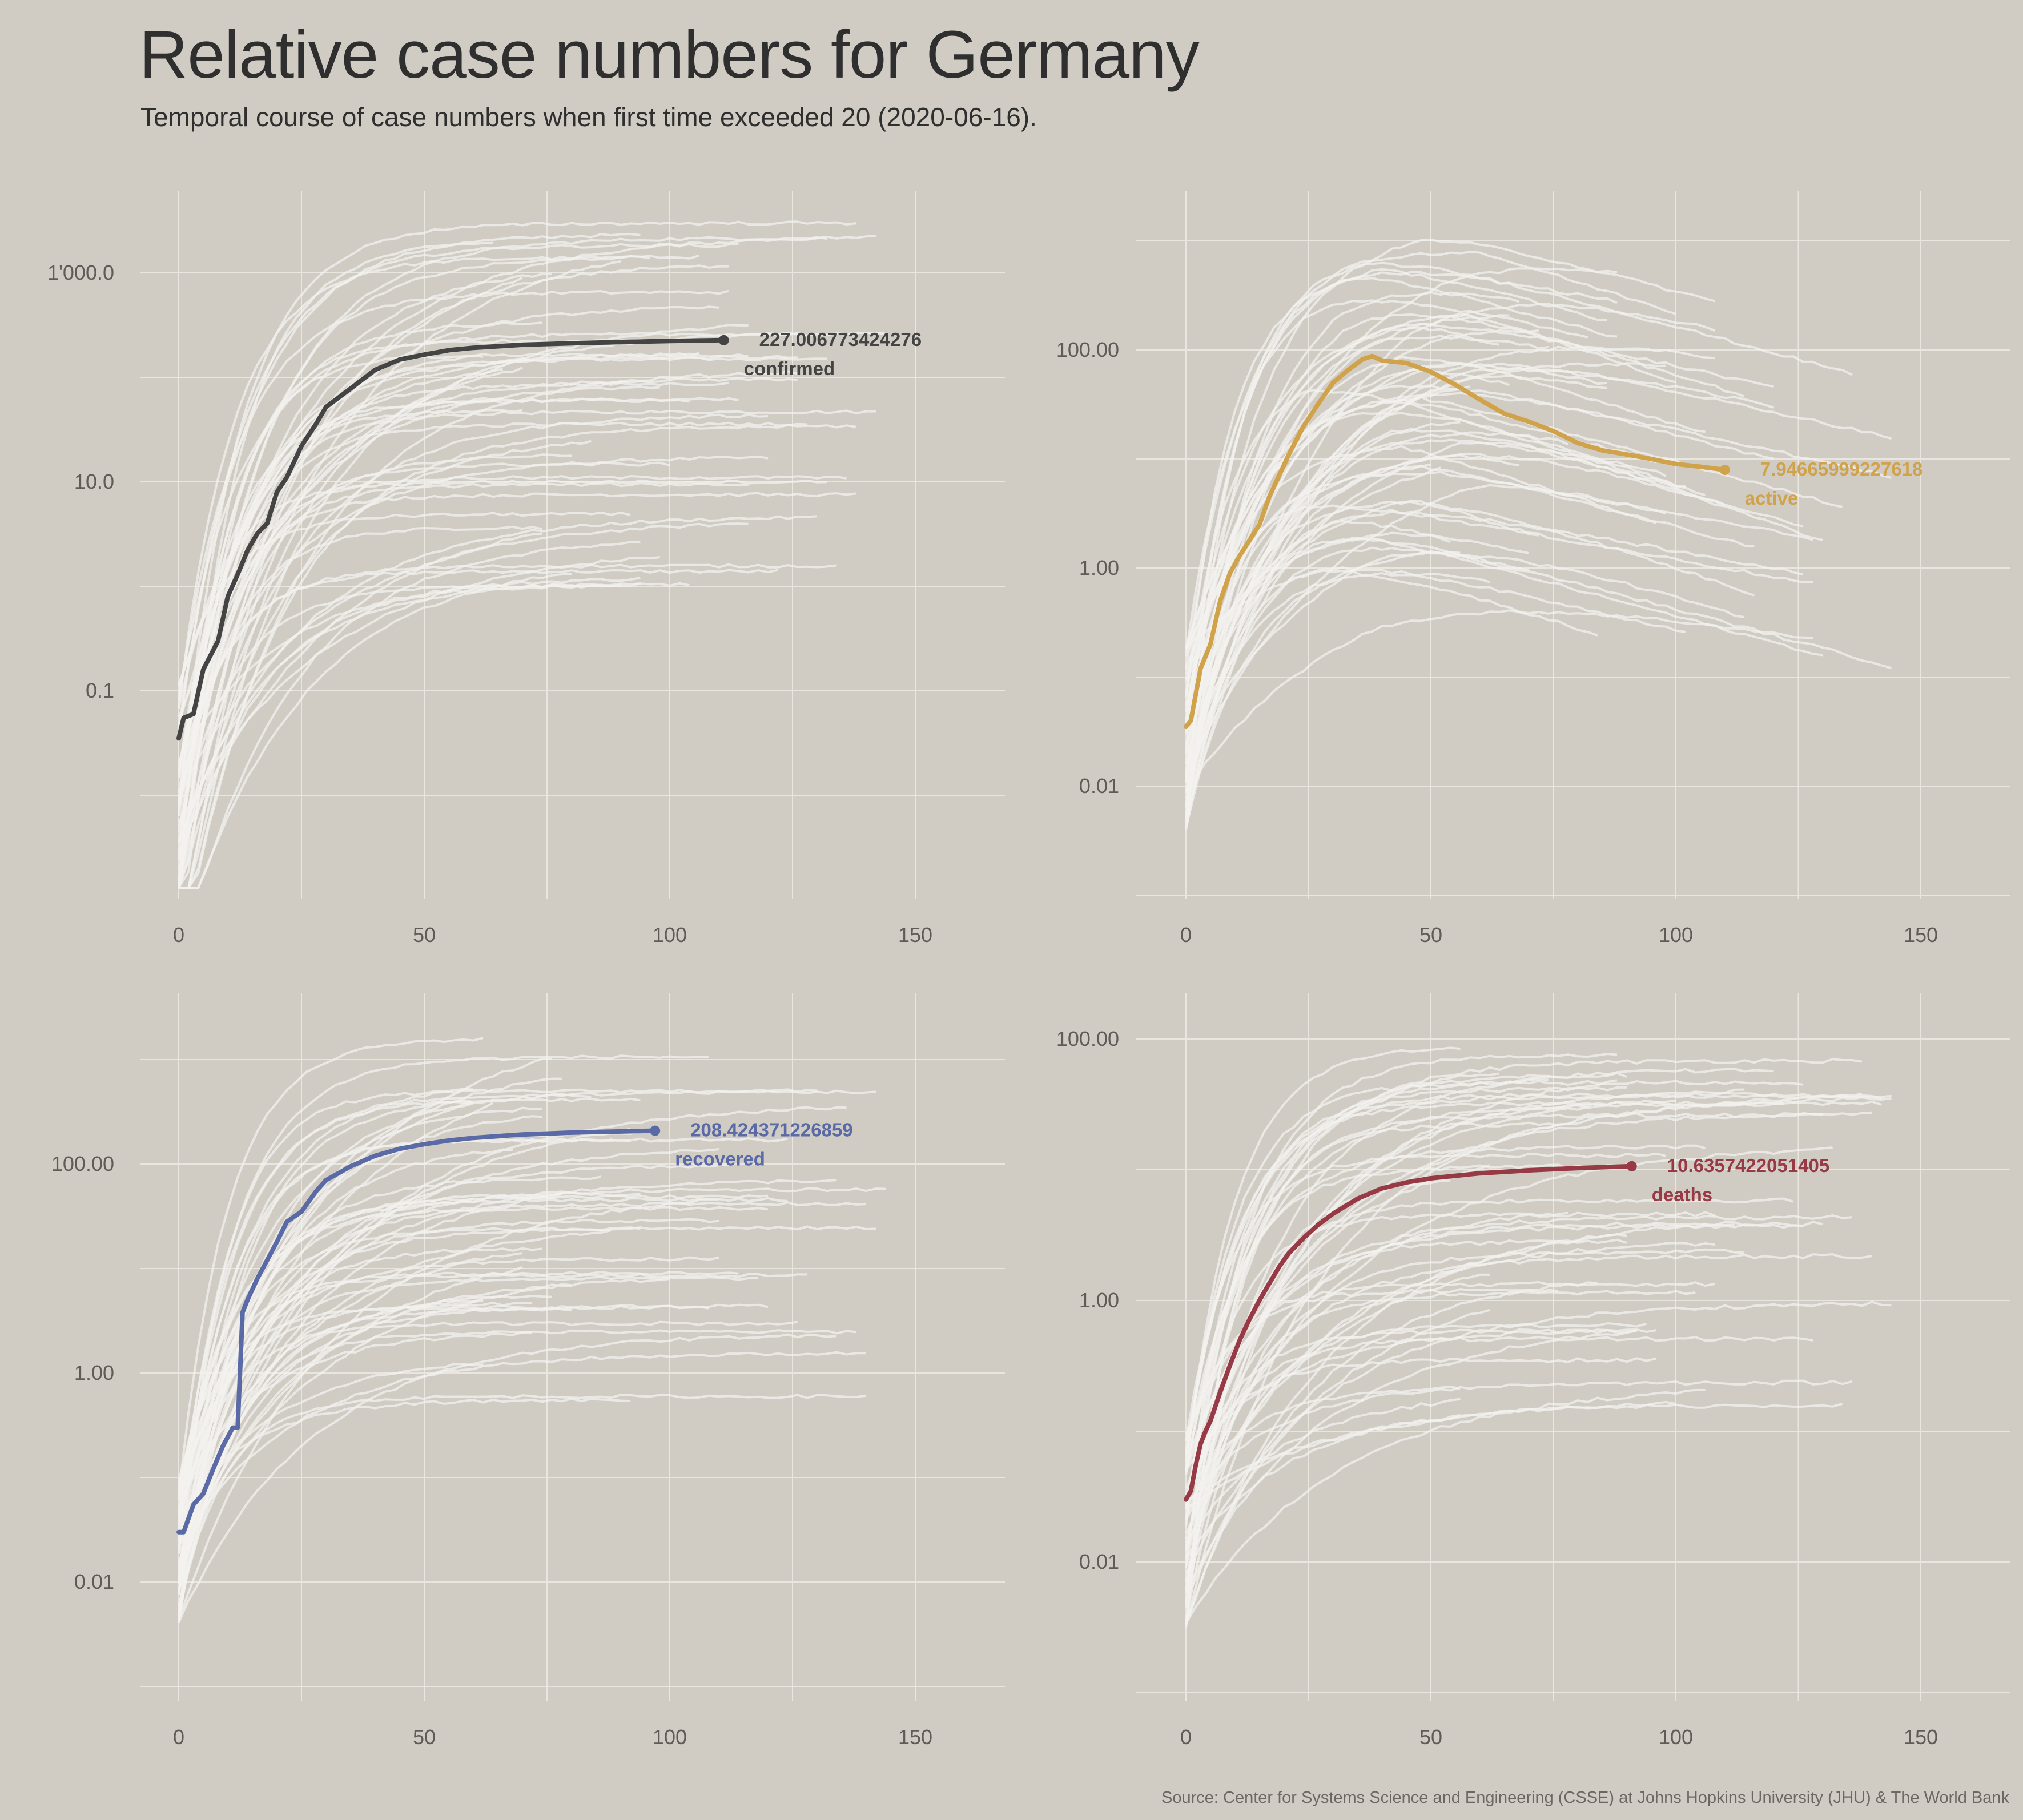 This screenshot has width=2023, height=1820. Describe the element at coordinates (80, 272) in the screenshot. I see `y-tick-label: 1'000.0` at that location.